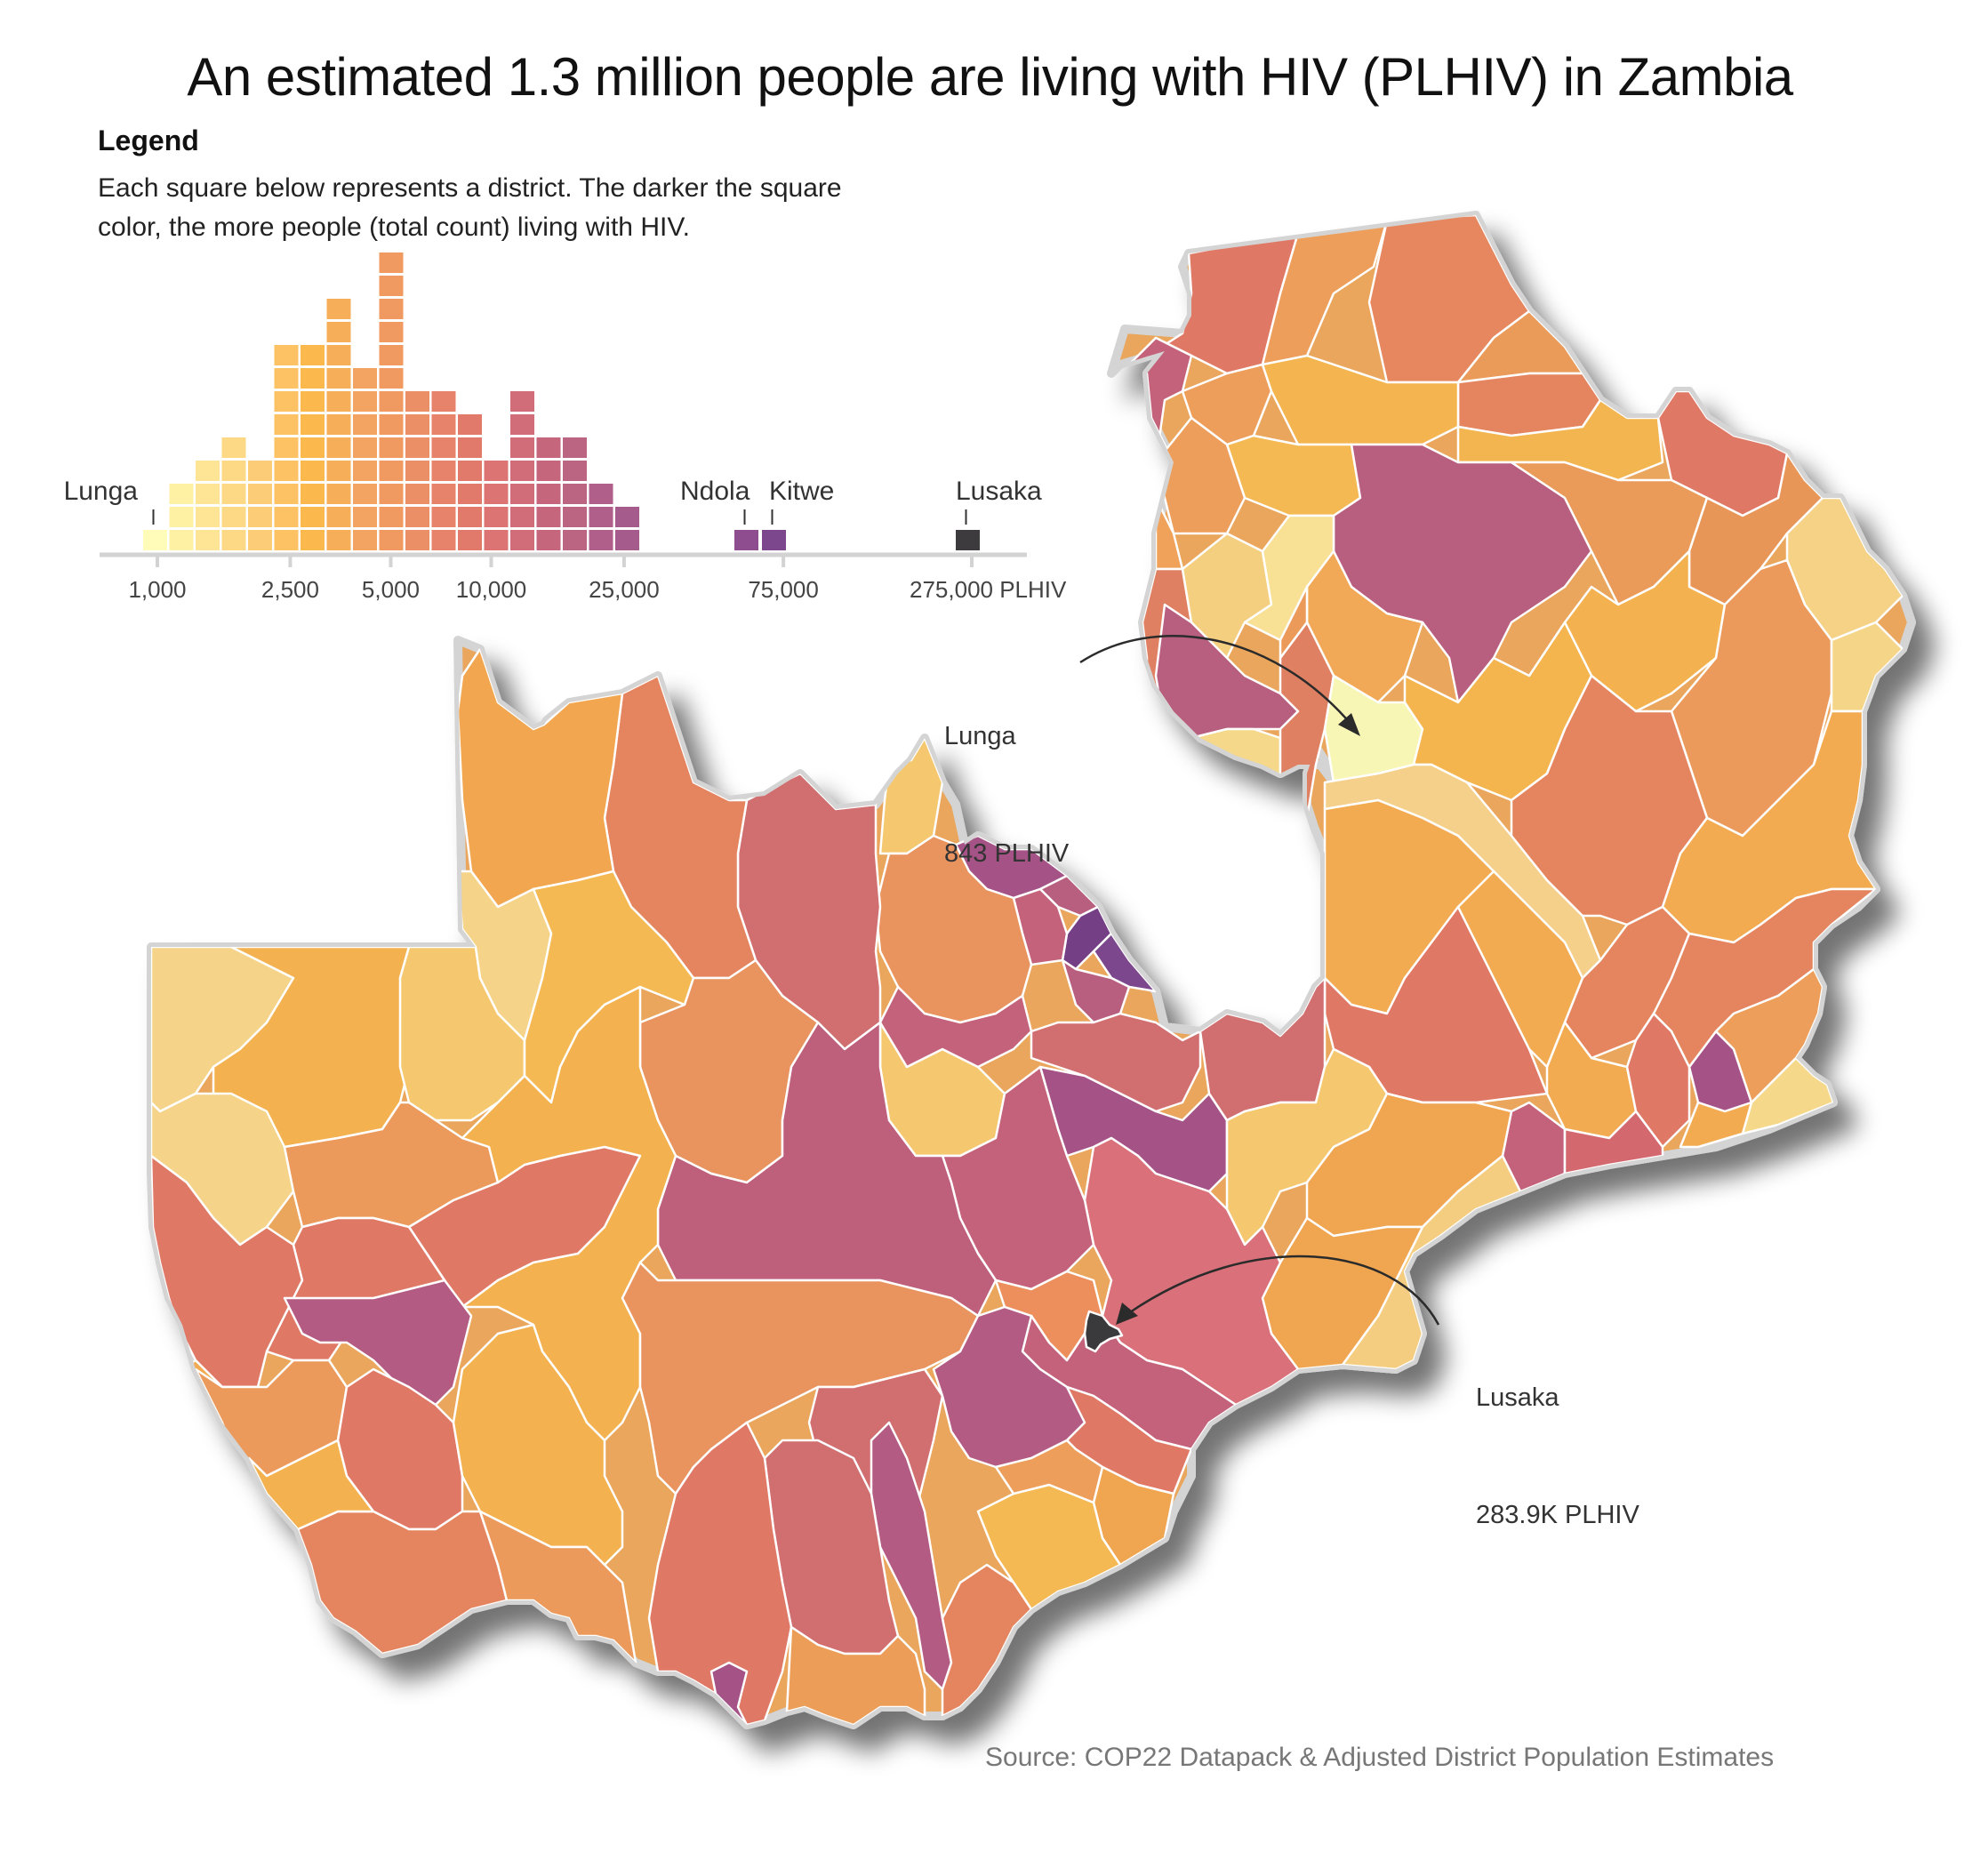  What do you see at coordinates (391, 590) in the screenshot?
I see `axis-tick-label: 5,000` at bounding box center [391, 590].